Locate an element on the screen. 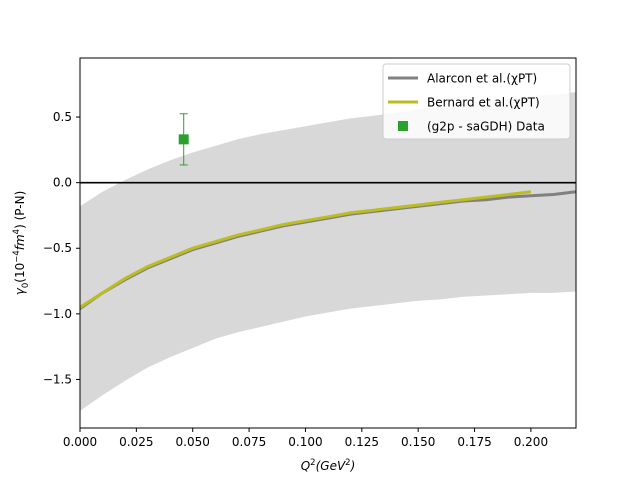 This screenshot has width=640, height=484. legend-label-alarcon: Alarcon et al.(χPT) is located at coordinates (482, 79).